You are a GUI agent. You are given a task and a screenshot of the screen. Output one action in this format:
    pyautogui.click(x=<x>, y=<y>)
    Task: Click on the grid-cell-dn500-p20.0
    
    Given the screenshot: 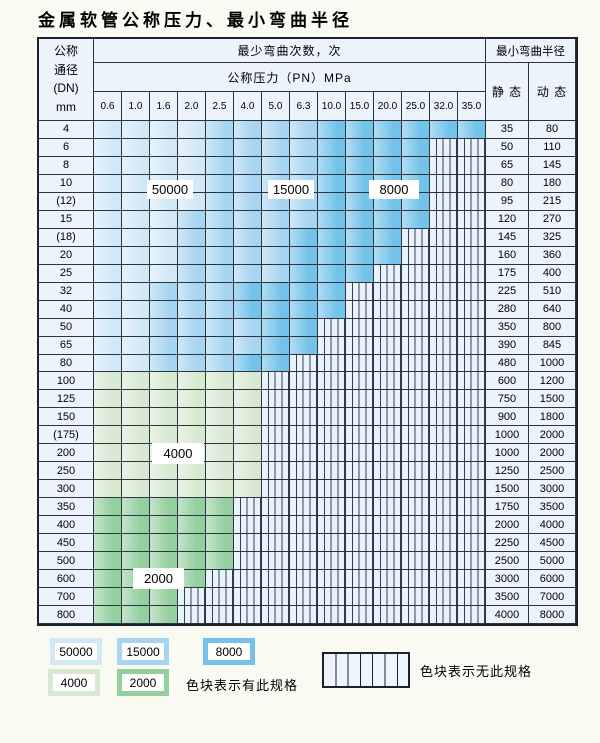 What is the action you would take?
    pyautogui.click(x=388, y=561)
    